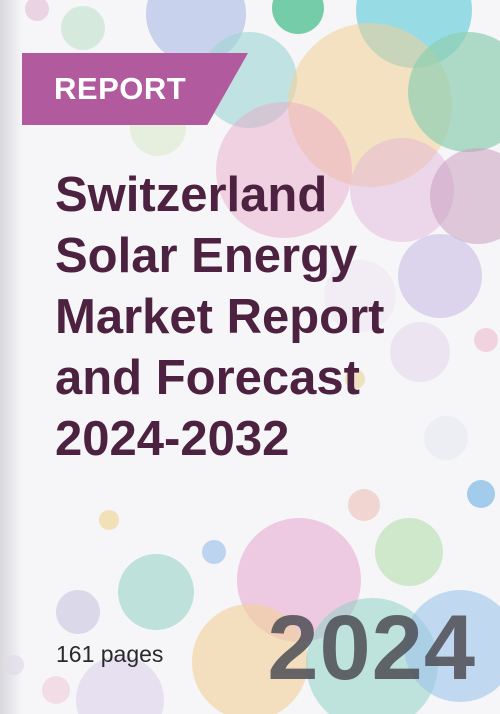 This screenshot has width=500, height=714. I want to click on publication-year: 2024, so click(371, 648).